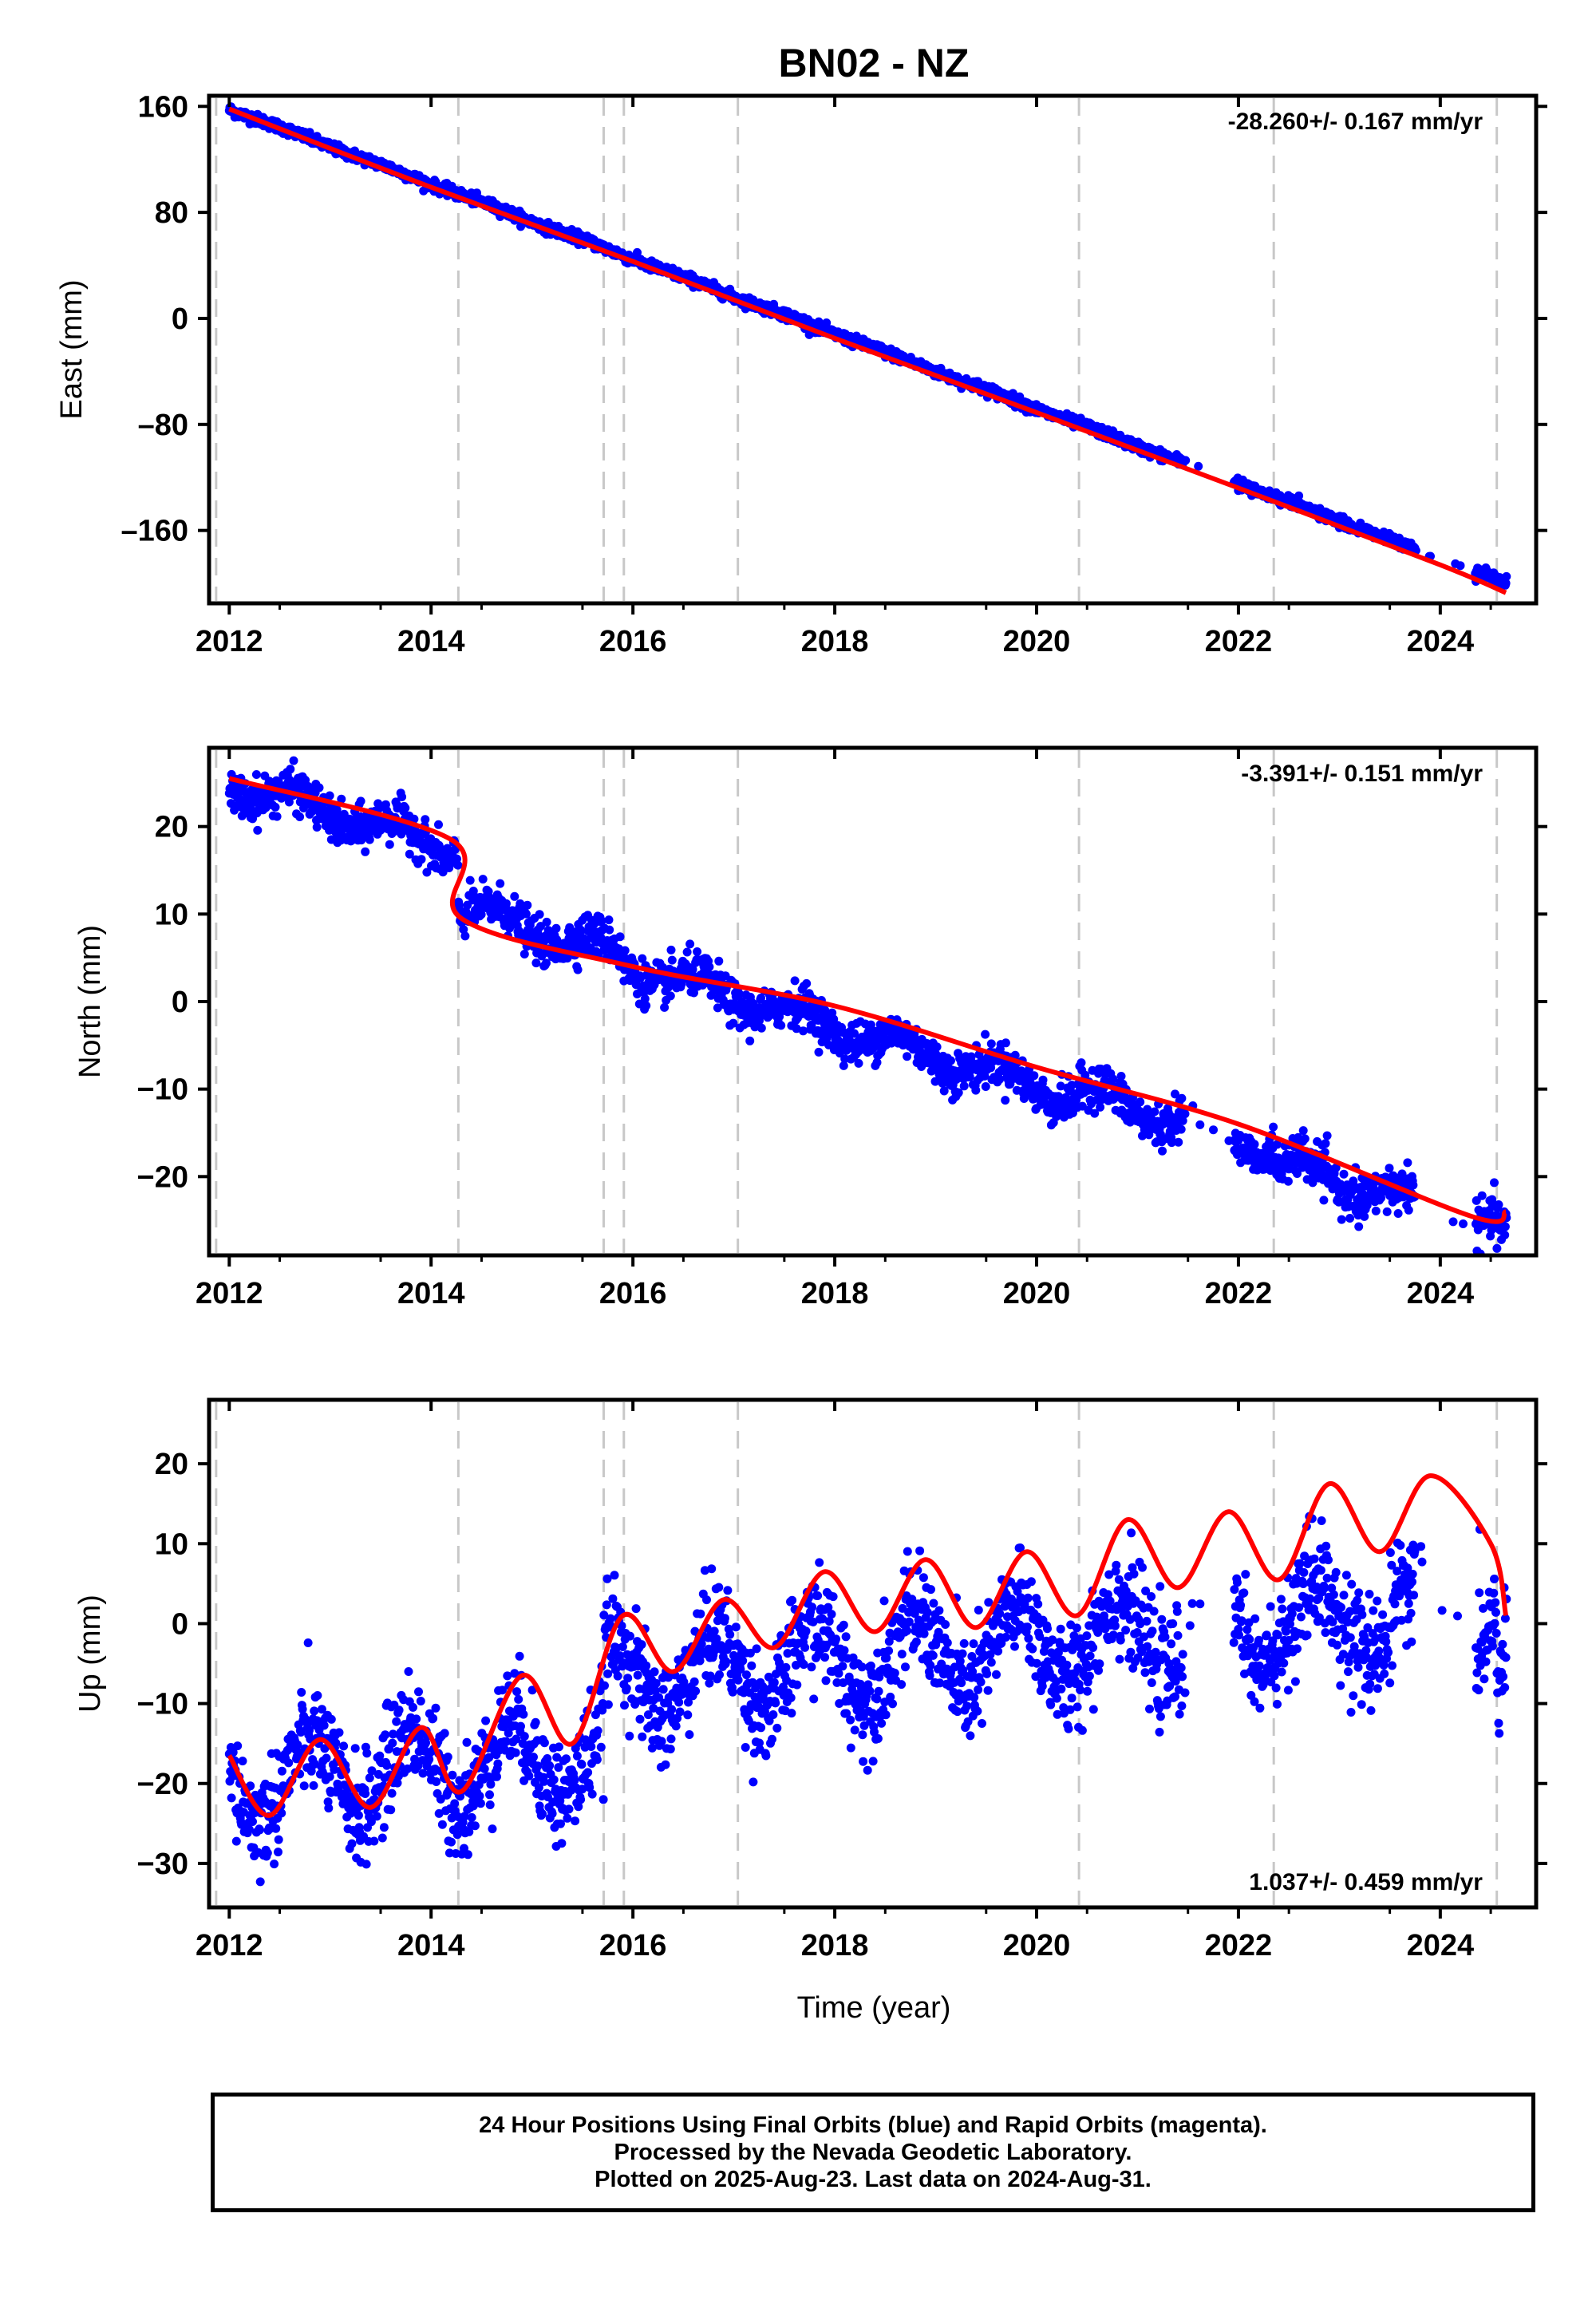  Describe the element at coordinates (90, 1001) in the screenshot. I see `y-axis-label: North (mm)` at that location.